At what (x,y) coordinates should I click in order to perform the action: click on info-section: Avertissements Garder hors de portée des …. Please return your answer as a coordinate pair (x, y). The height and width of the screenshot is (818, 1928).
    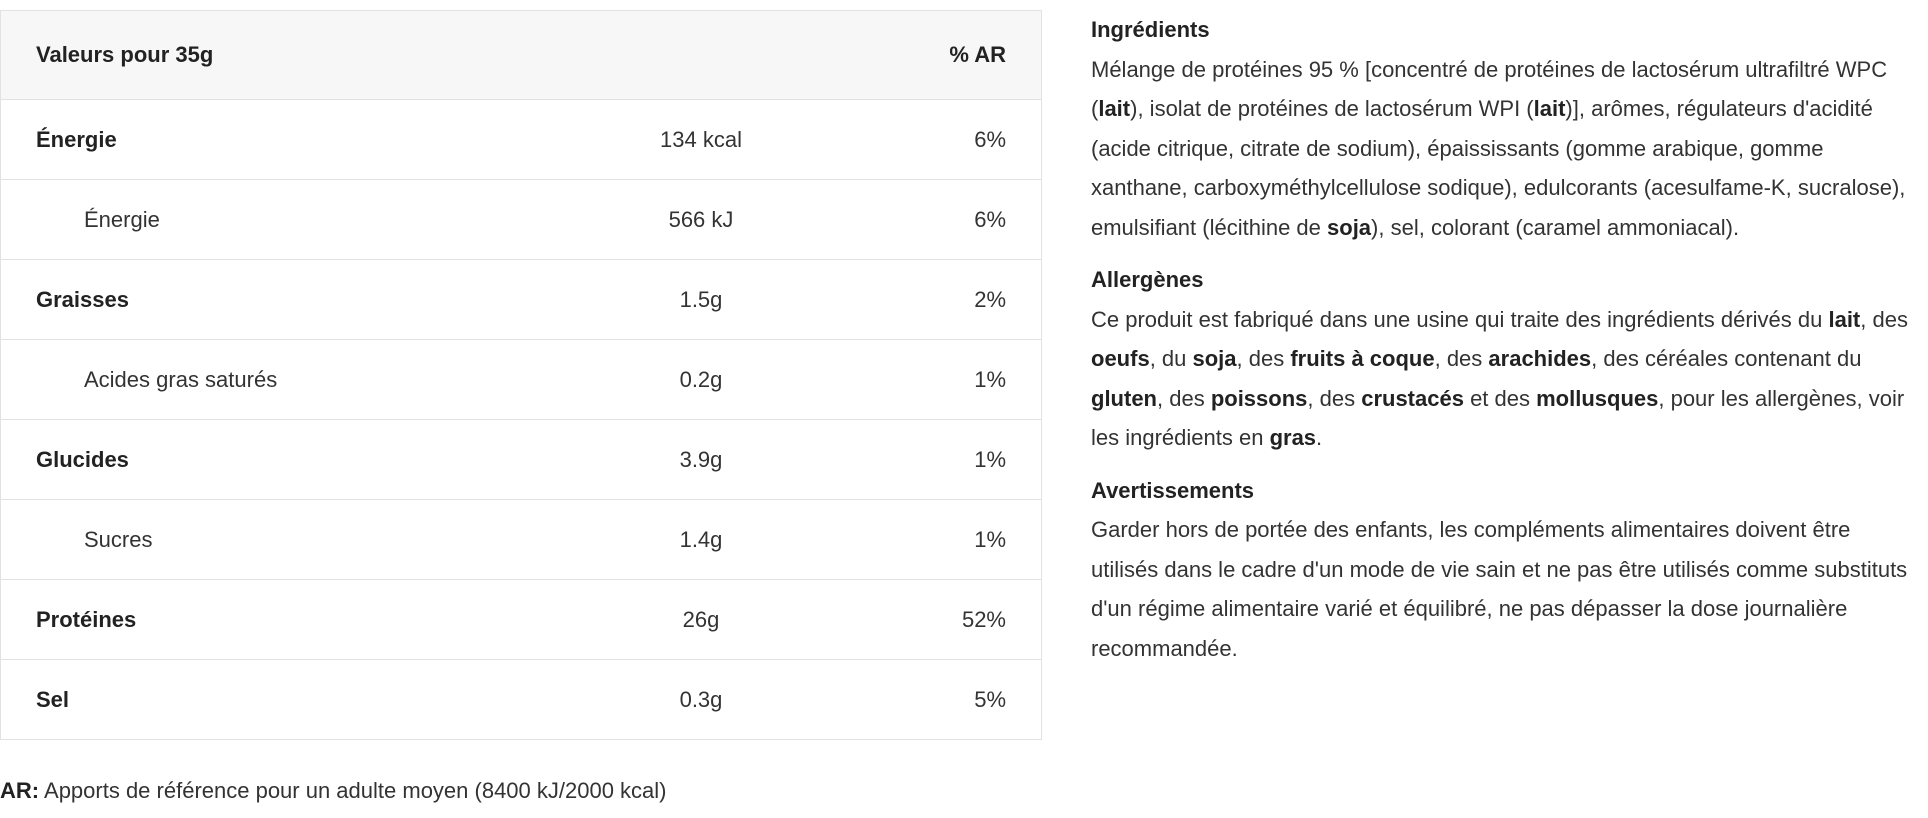
    Looking at the image, I should click on (1506, 570).